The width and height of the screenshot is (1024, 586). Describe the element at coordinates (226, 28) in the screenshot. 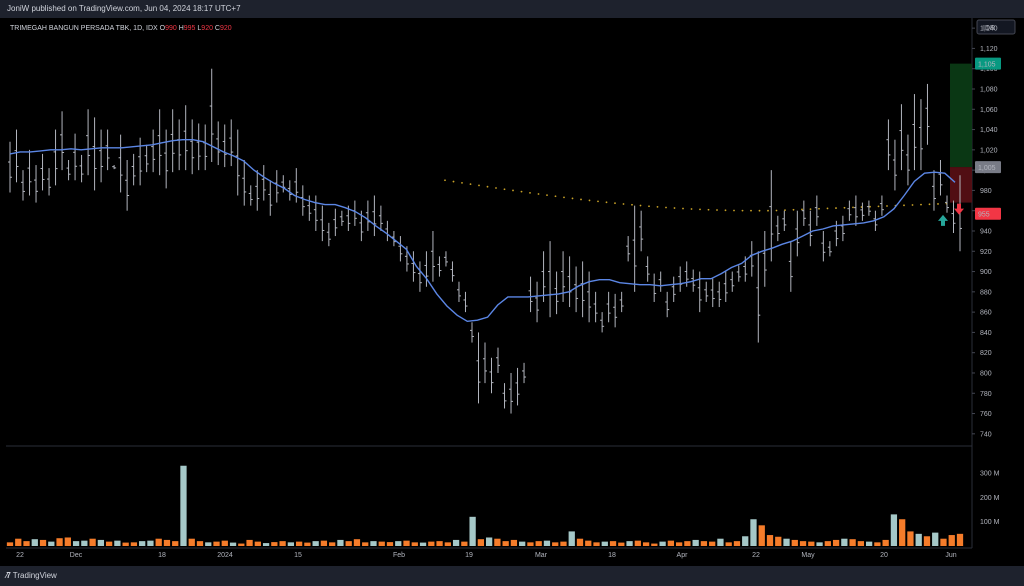

I see `close-value: 920` at that location.